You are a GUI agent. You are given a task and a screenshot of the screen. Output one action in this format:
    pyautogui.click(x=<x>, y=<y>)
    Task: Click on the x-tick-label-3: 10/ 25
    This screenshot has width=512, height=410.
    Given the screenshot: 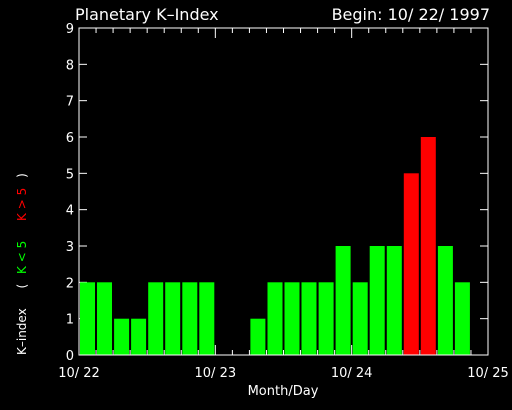 What is the action you would take?
    pyautogui.click(x=488, y=373)
    